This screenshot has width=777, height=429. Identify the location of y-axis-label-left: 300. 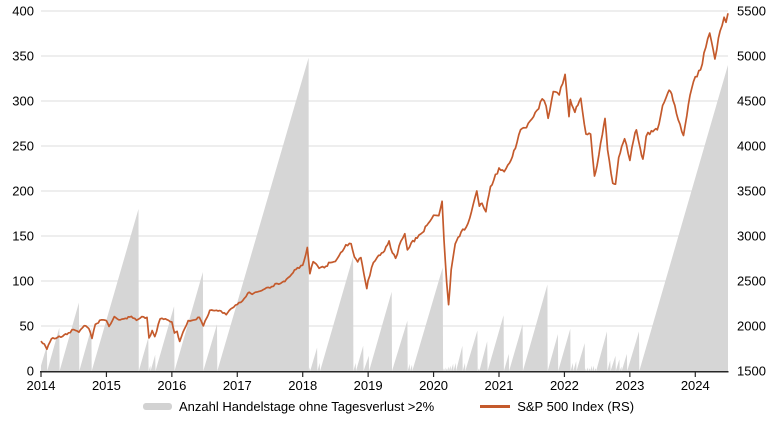
(23, 101).